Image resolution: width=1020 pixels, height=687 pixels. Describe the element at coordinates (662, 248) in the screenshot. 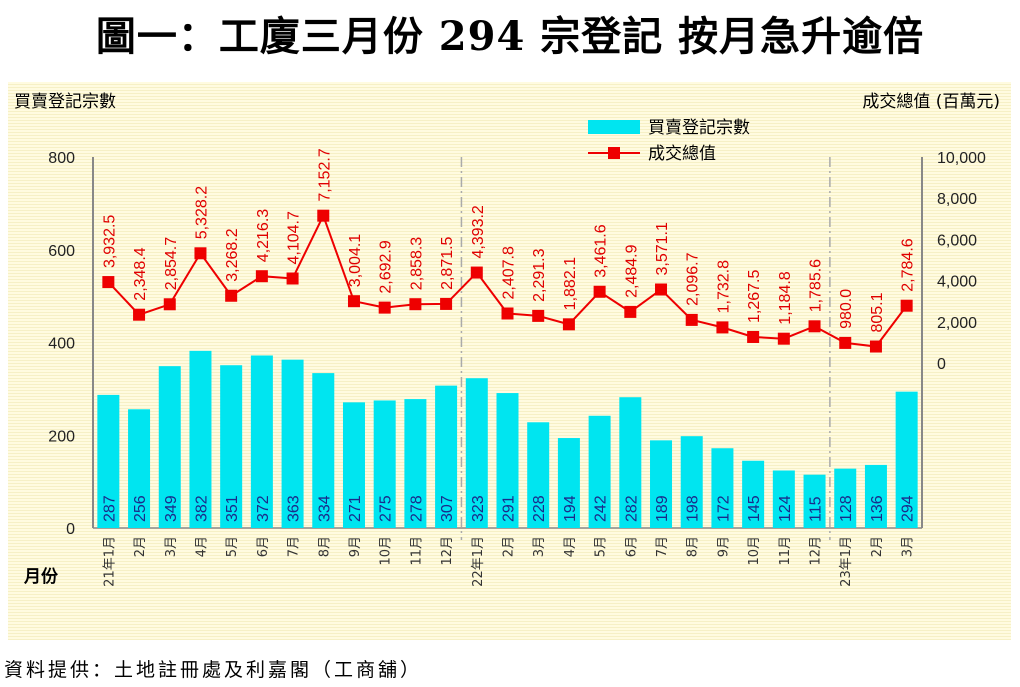

I see `line-value-label: 3,571.1` at that location.